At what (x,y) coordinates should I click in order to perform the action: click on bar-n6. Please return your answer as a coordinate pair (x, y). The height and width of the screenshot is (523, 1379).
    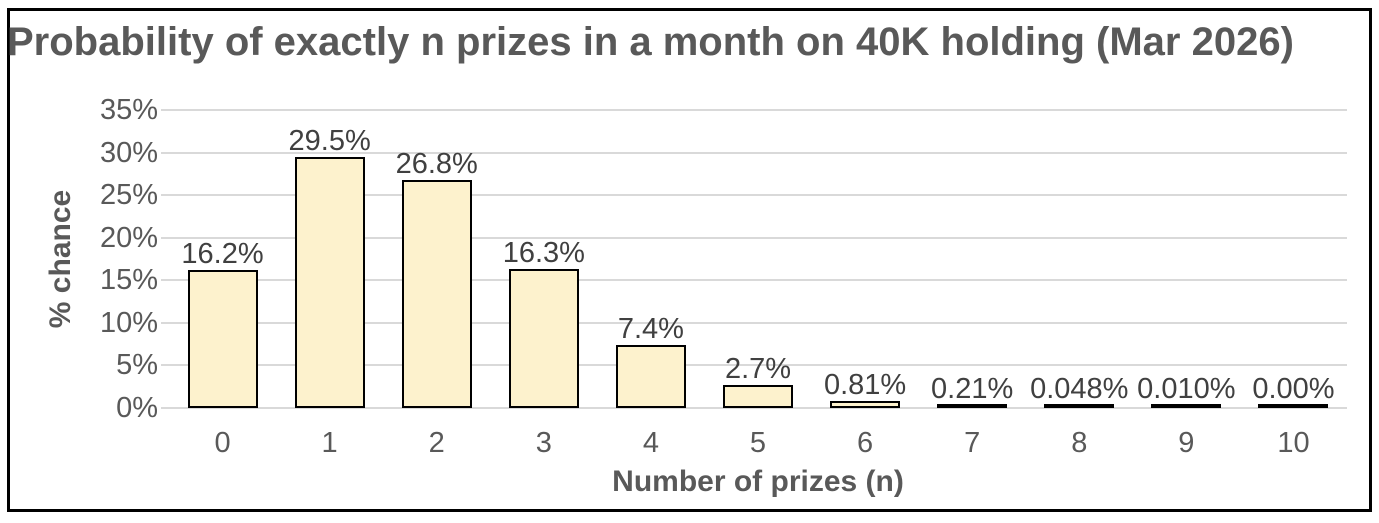
    Looking at the image, I should click on (865, 404).